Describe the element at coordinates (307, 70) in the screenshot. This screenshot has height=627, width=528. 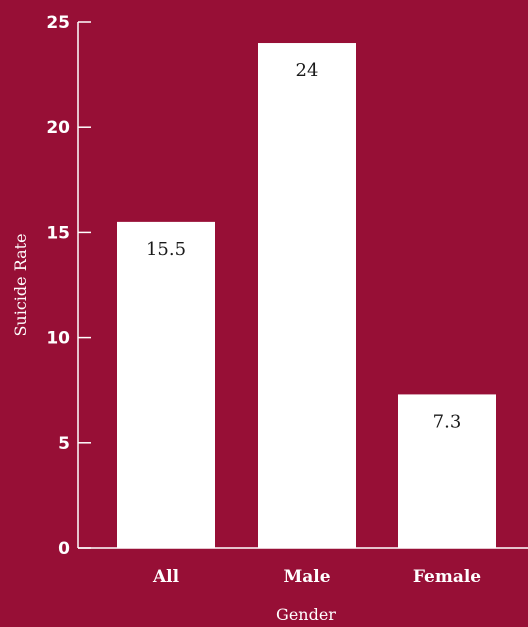
I see `data-label: 24` at that location.